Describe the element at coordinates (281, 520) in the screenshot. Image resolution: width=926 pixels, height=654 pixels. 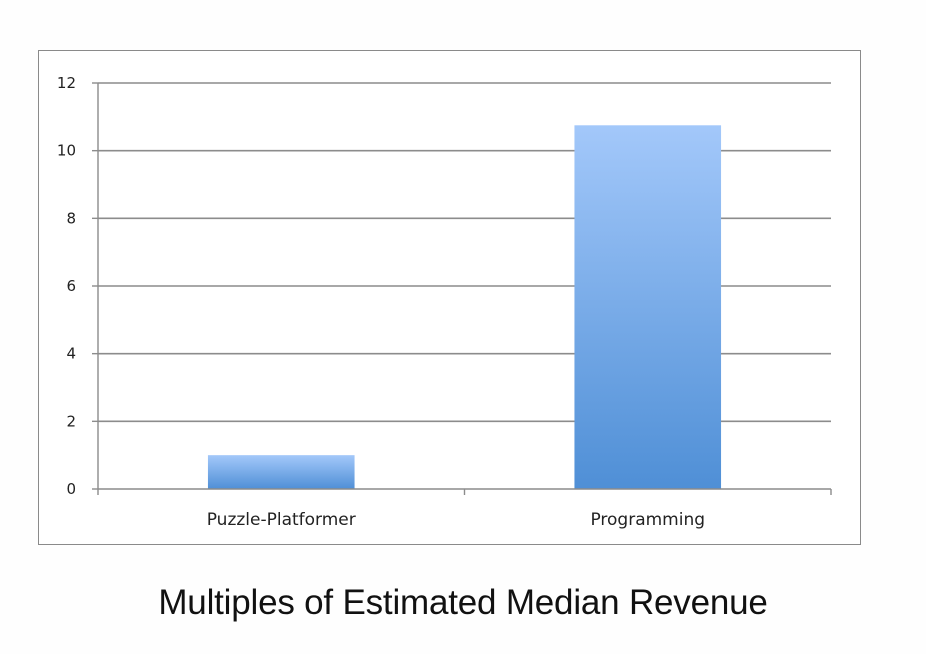
I see `x-category-label: Puzzle-Platformer` at that location.